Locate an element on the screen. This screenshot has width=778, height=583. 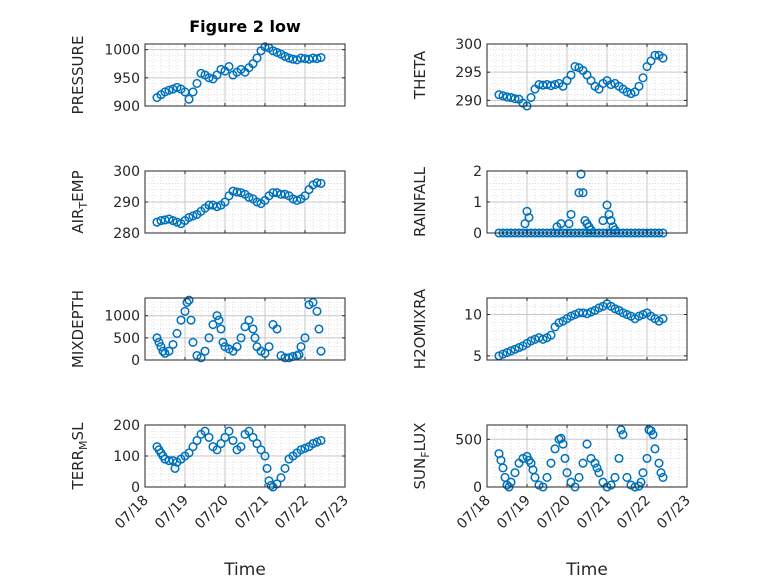
chart-title: Figure 2 low is located at coordinates (245, 26).